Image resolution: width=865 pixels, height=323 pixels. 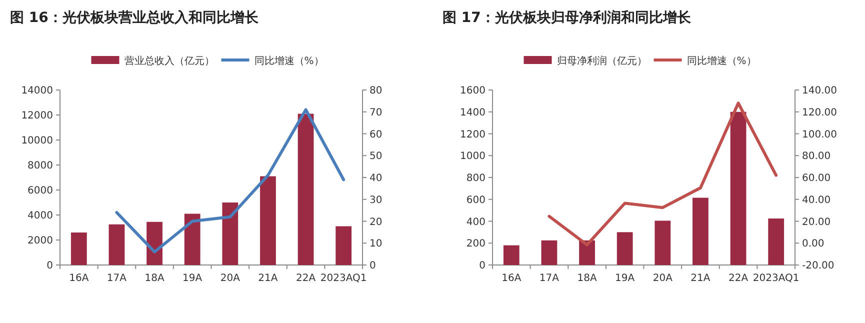 I want to click on legend-label: 营业总收入（亿元）, so click(x=169, y=61).